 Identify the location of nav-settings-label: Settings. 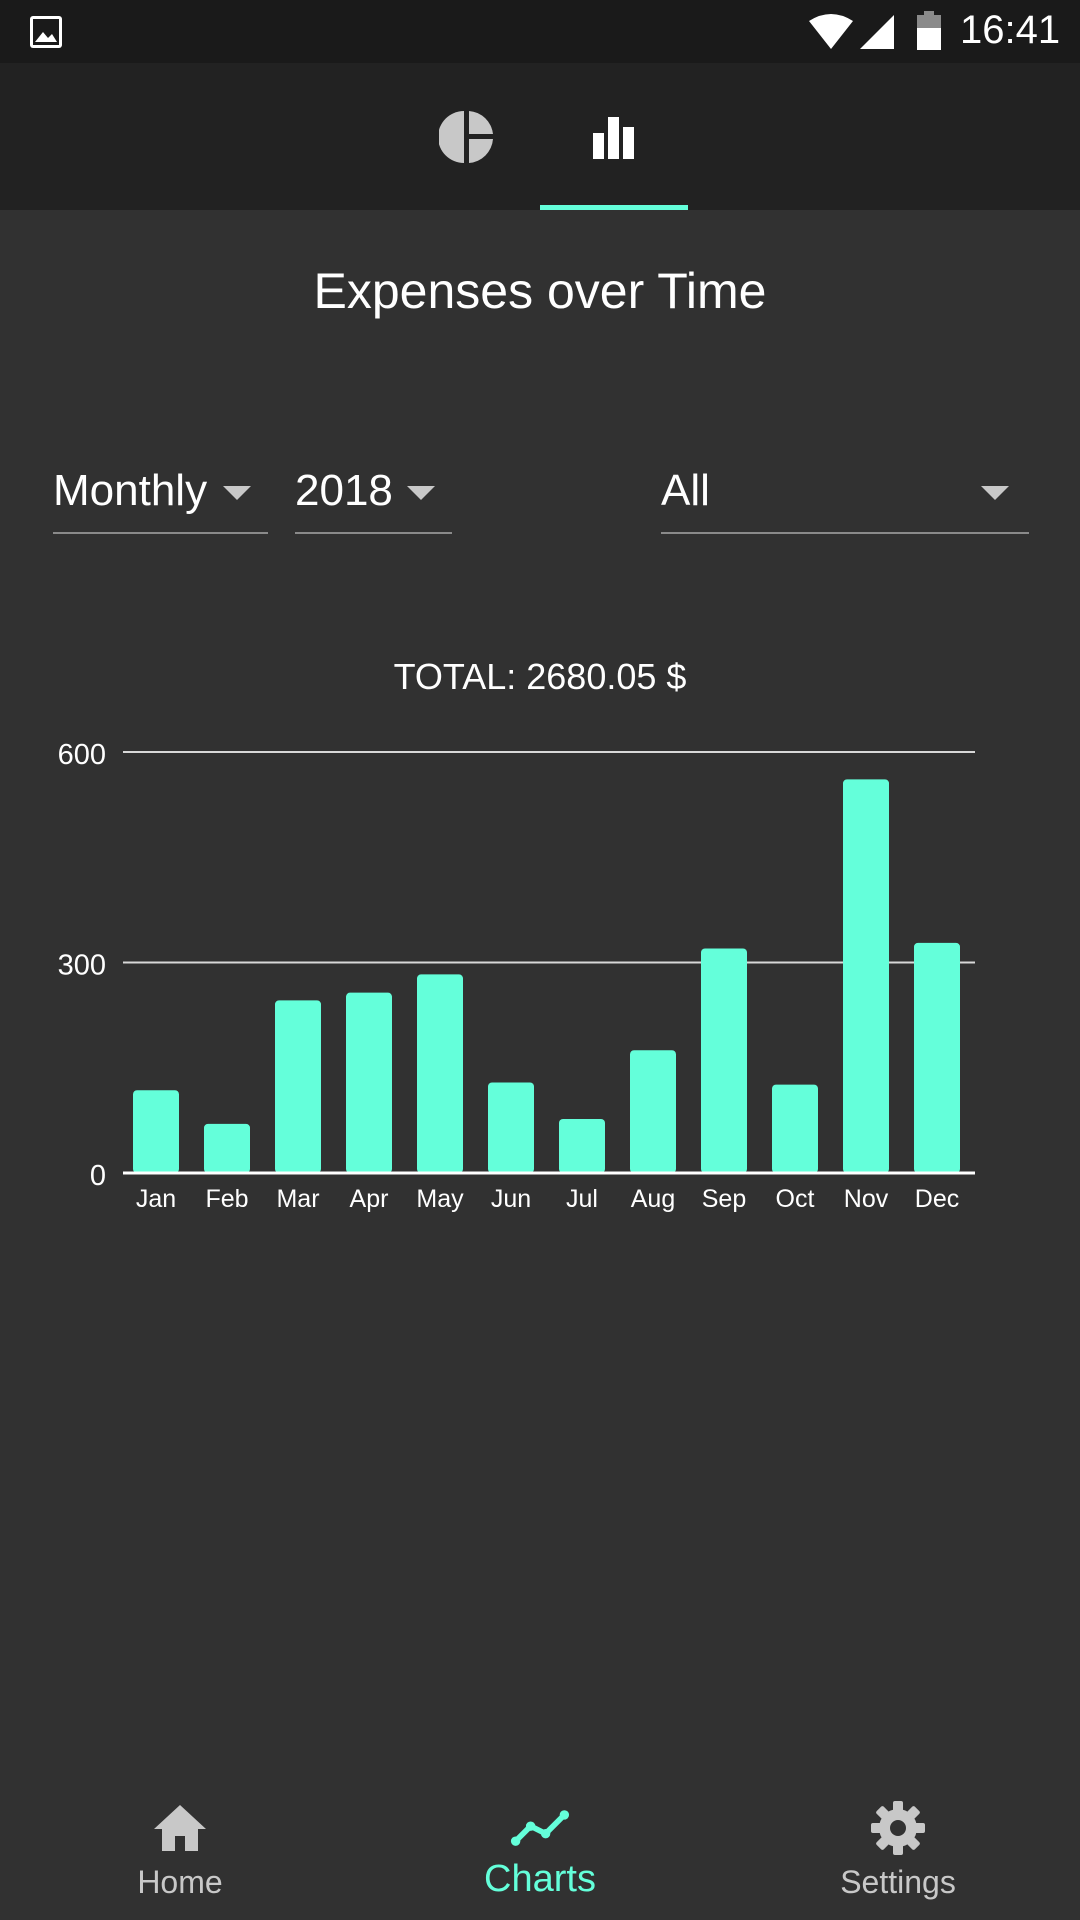
(898, 1882).